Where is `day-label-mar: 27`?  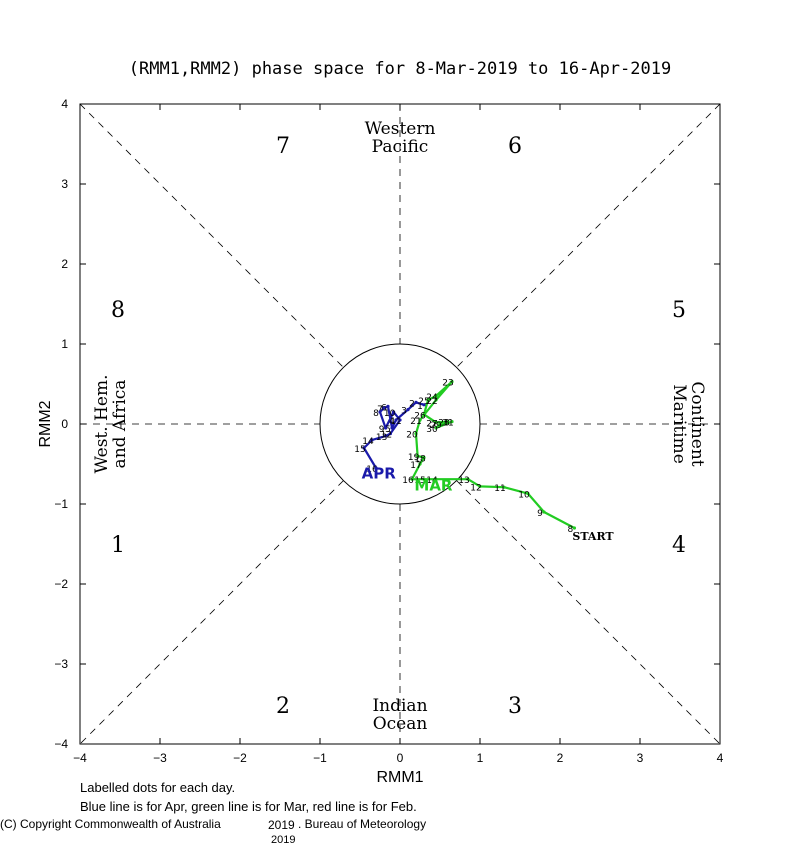 day-label-mar: 27 is located at coordinates (431, 424).